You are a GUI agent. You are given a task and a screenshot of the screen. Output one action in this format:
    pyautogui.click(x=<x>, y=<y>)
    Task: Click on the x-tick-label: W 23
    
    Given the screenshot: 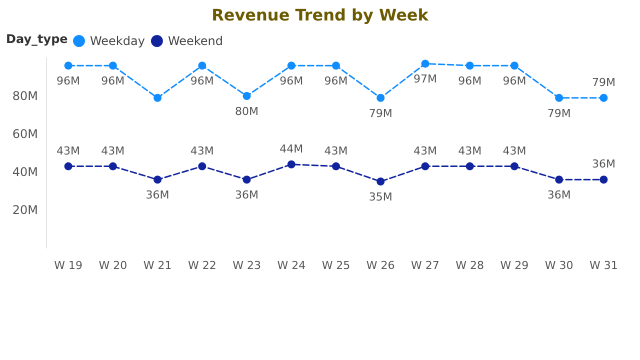 What is the action you would take?
    pyautogui.click(x=246, y=265)
    